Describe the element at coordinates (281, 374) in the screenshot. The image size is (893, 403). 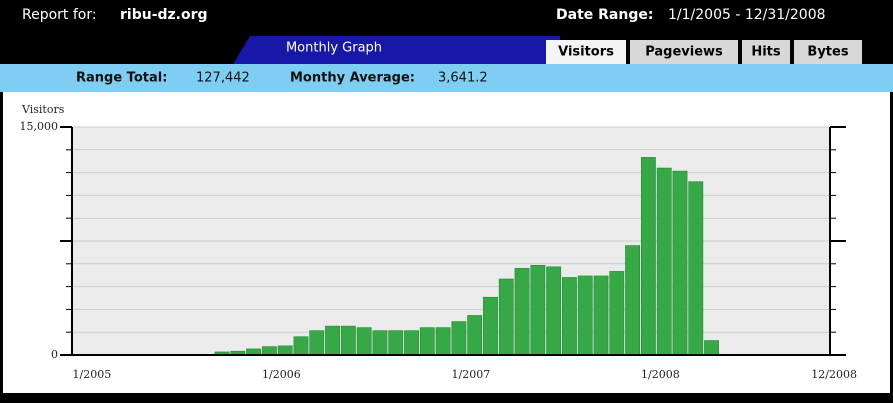
I see `x-tick-label: 1/2006` at that location.